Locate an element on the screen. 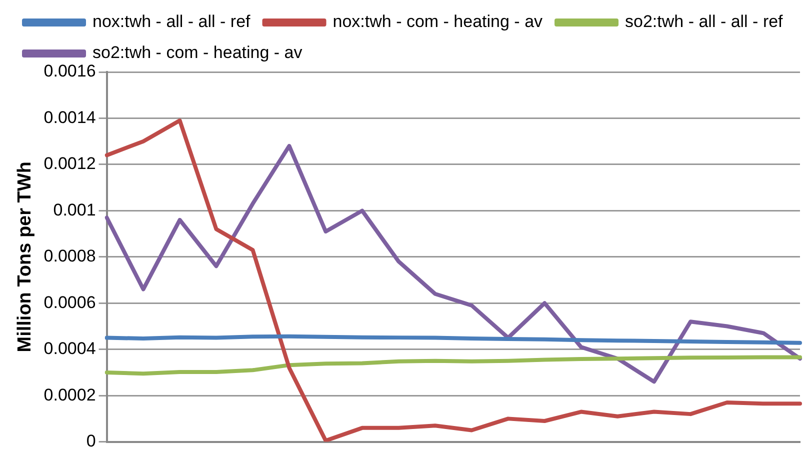 The image size is (810, 455). y-axis-title: Million Tons per TWh is located at coordinates (25, 257).